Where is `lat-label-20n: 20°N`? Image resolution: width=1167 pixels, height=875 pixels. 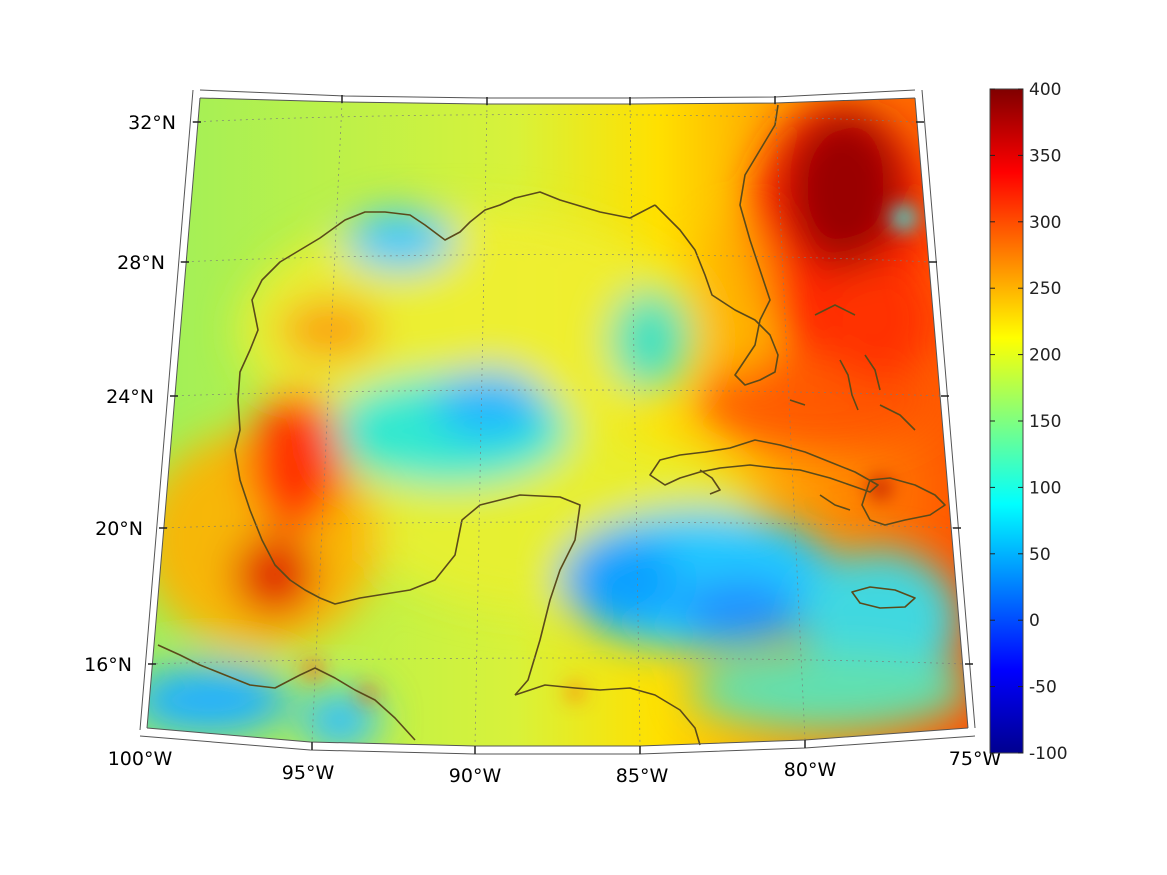
lat-label-20n: 20°N is located at coordinates (119, 529).